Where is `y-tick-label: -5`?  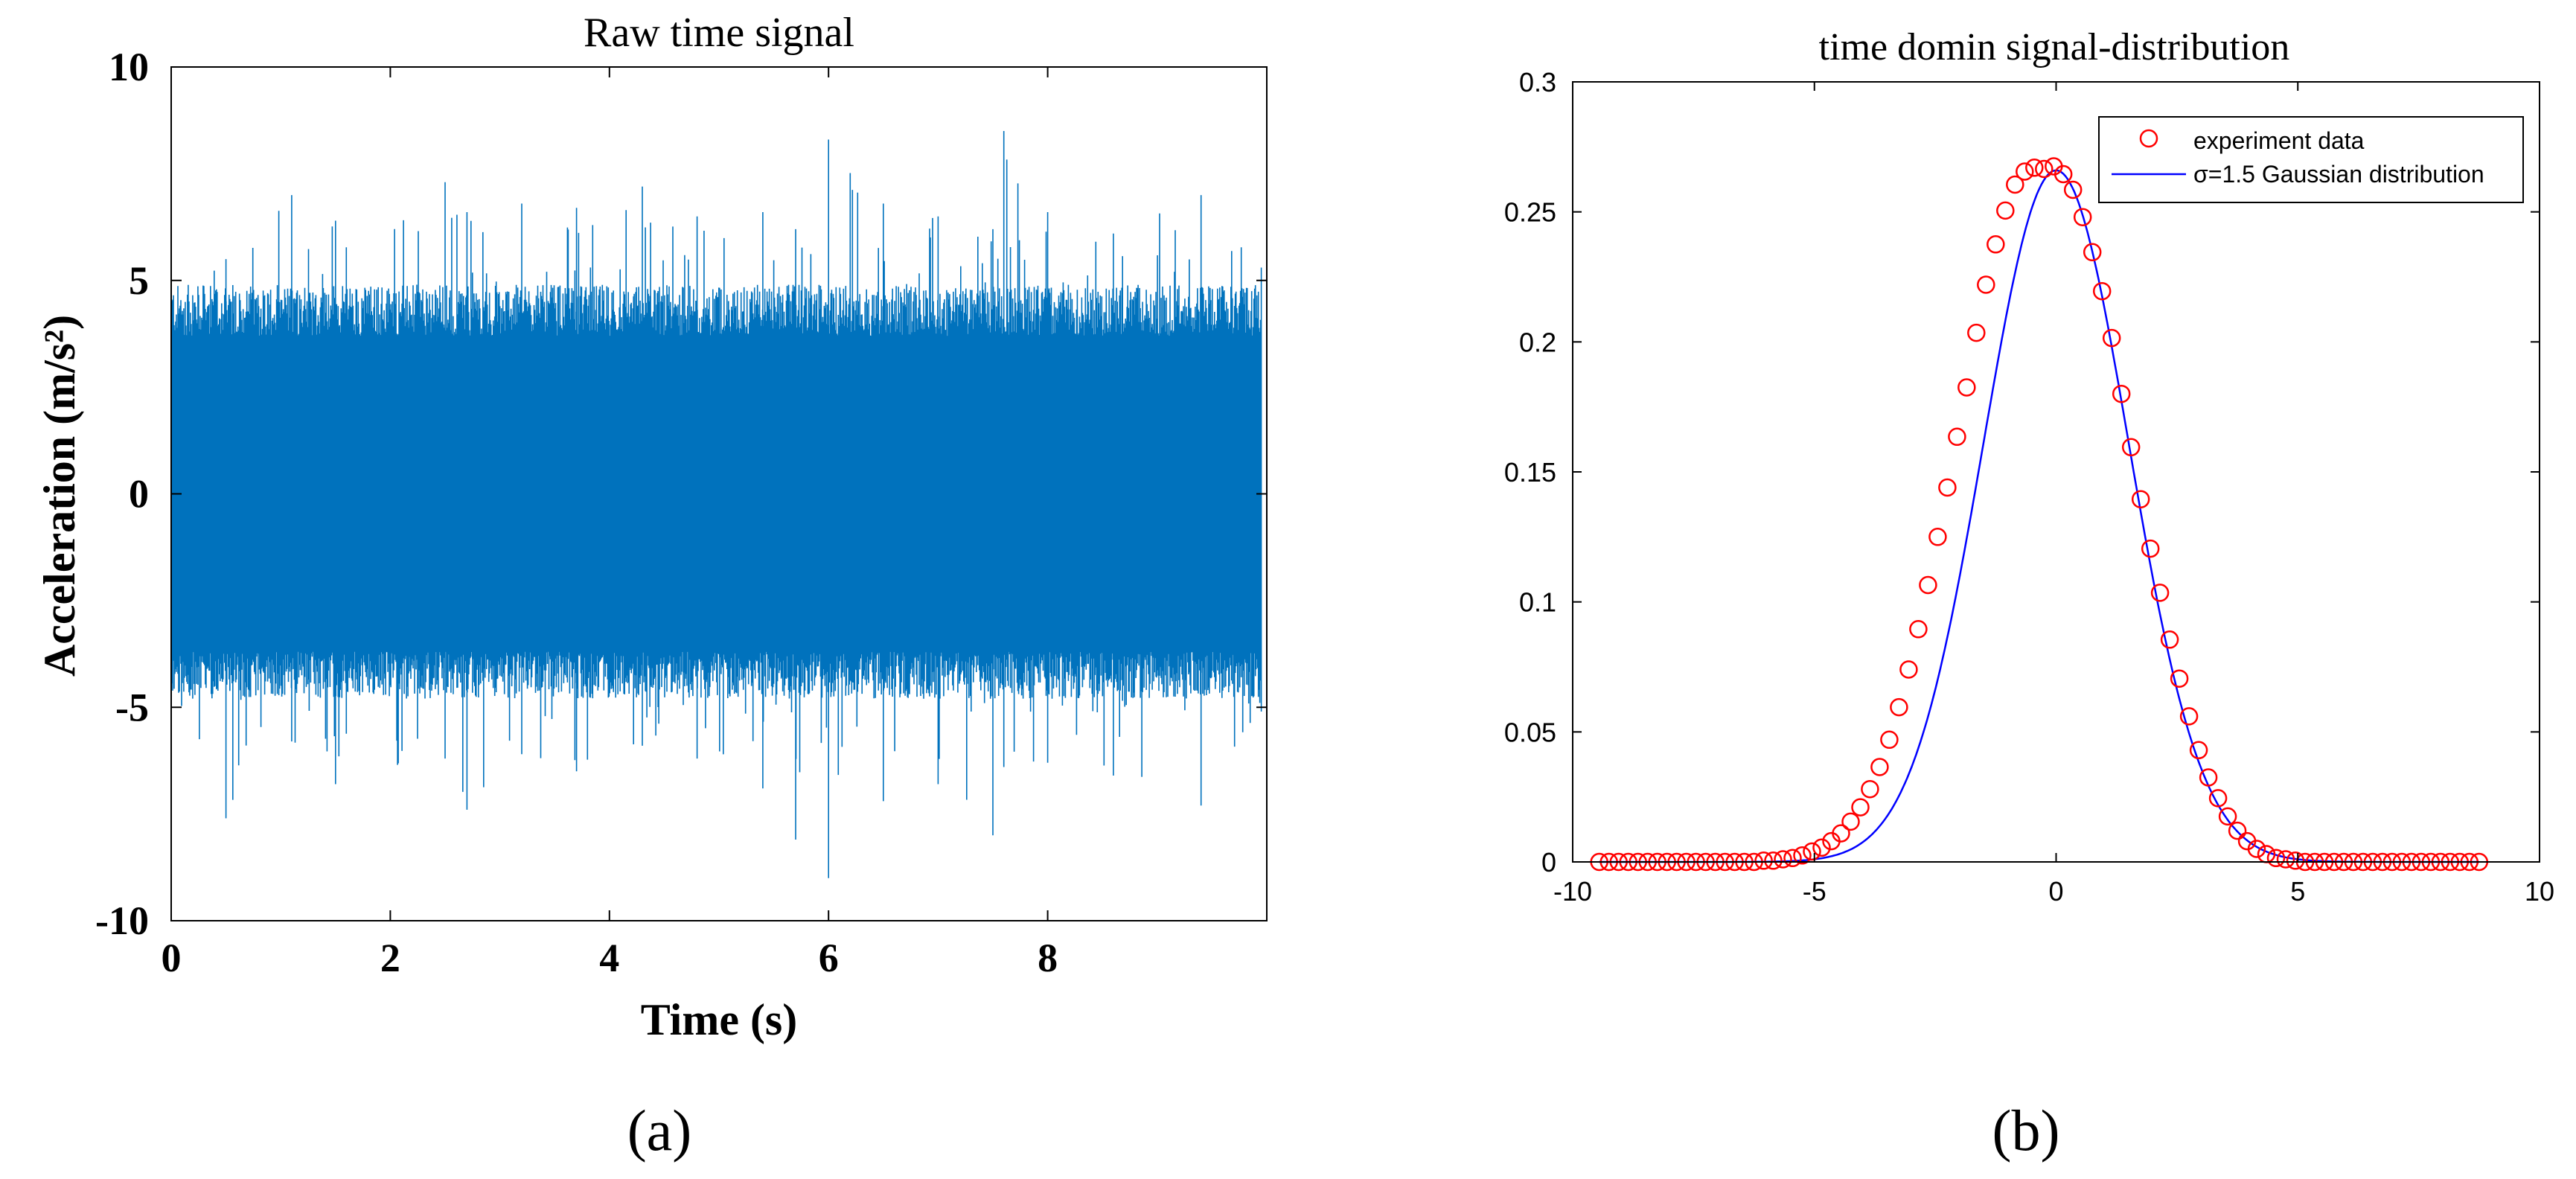 y-tick-label: -5 is located at coordinates (132, 707).